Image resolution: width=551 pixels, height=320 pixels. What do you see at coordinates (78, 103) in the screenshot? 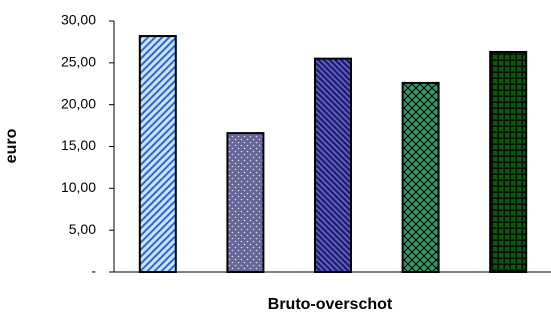
I see `y-tick-label: 20,00` at bounding box center [78, 103].